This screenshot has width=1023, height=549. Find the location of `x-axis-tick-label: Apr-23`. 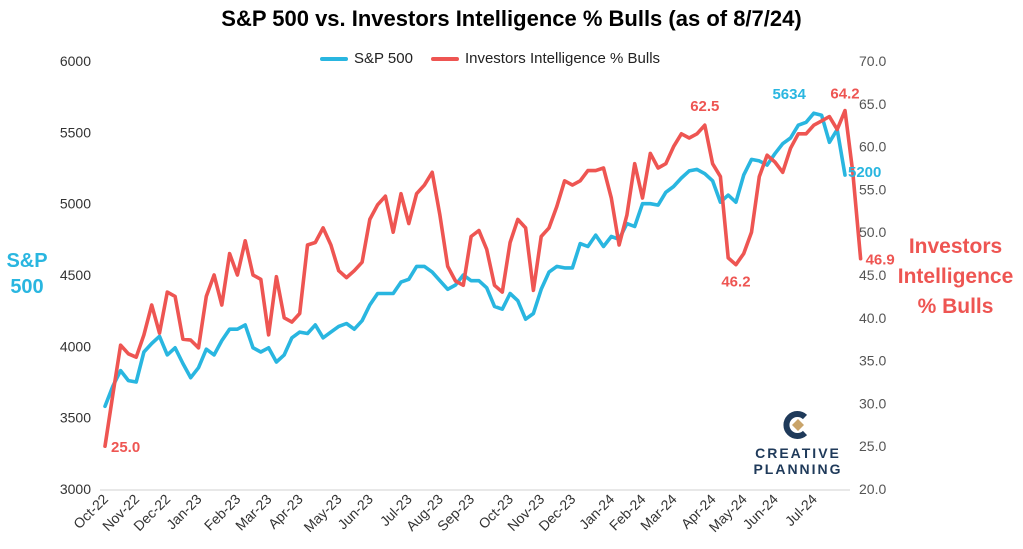

x-axis-tick-label: Apr-23 is located at coordinates (285, 511).